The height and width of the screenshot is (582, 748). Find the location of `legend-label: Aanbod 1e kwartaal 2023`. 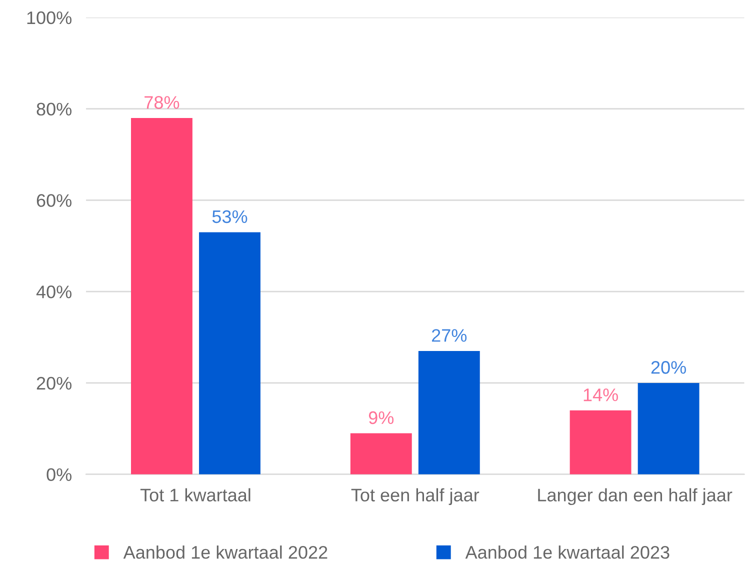

legend-label: Aanbod 1e kwartaal 2023 is located at coordinates (567, 552).